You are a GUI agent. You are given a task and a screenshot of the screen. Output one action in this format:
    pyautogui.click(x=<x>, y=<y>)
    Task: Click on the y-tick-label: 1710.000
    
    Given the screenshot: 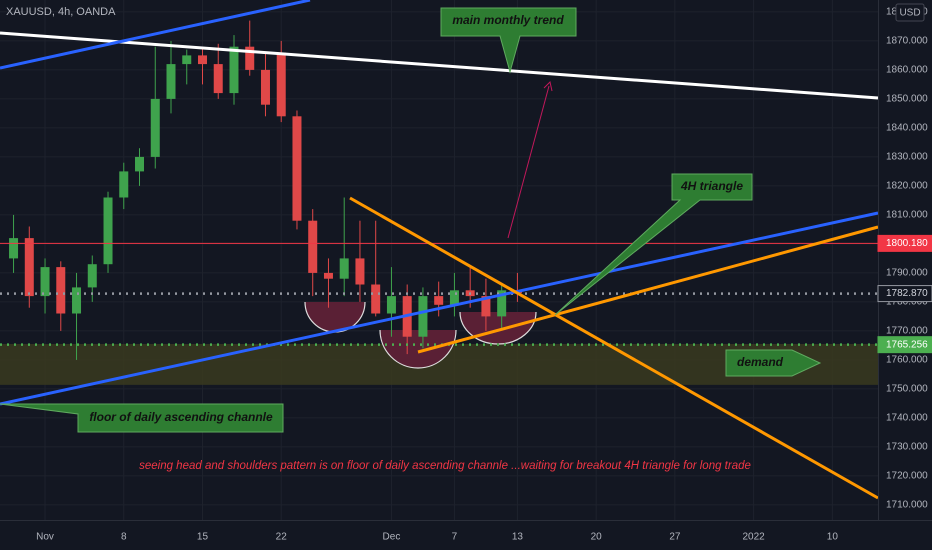 What is the action you would take?
    pyautogui.click(x=907, y=505)
    